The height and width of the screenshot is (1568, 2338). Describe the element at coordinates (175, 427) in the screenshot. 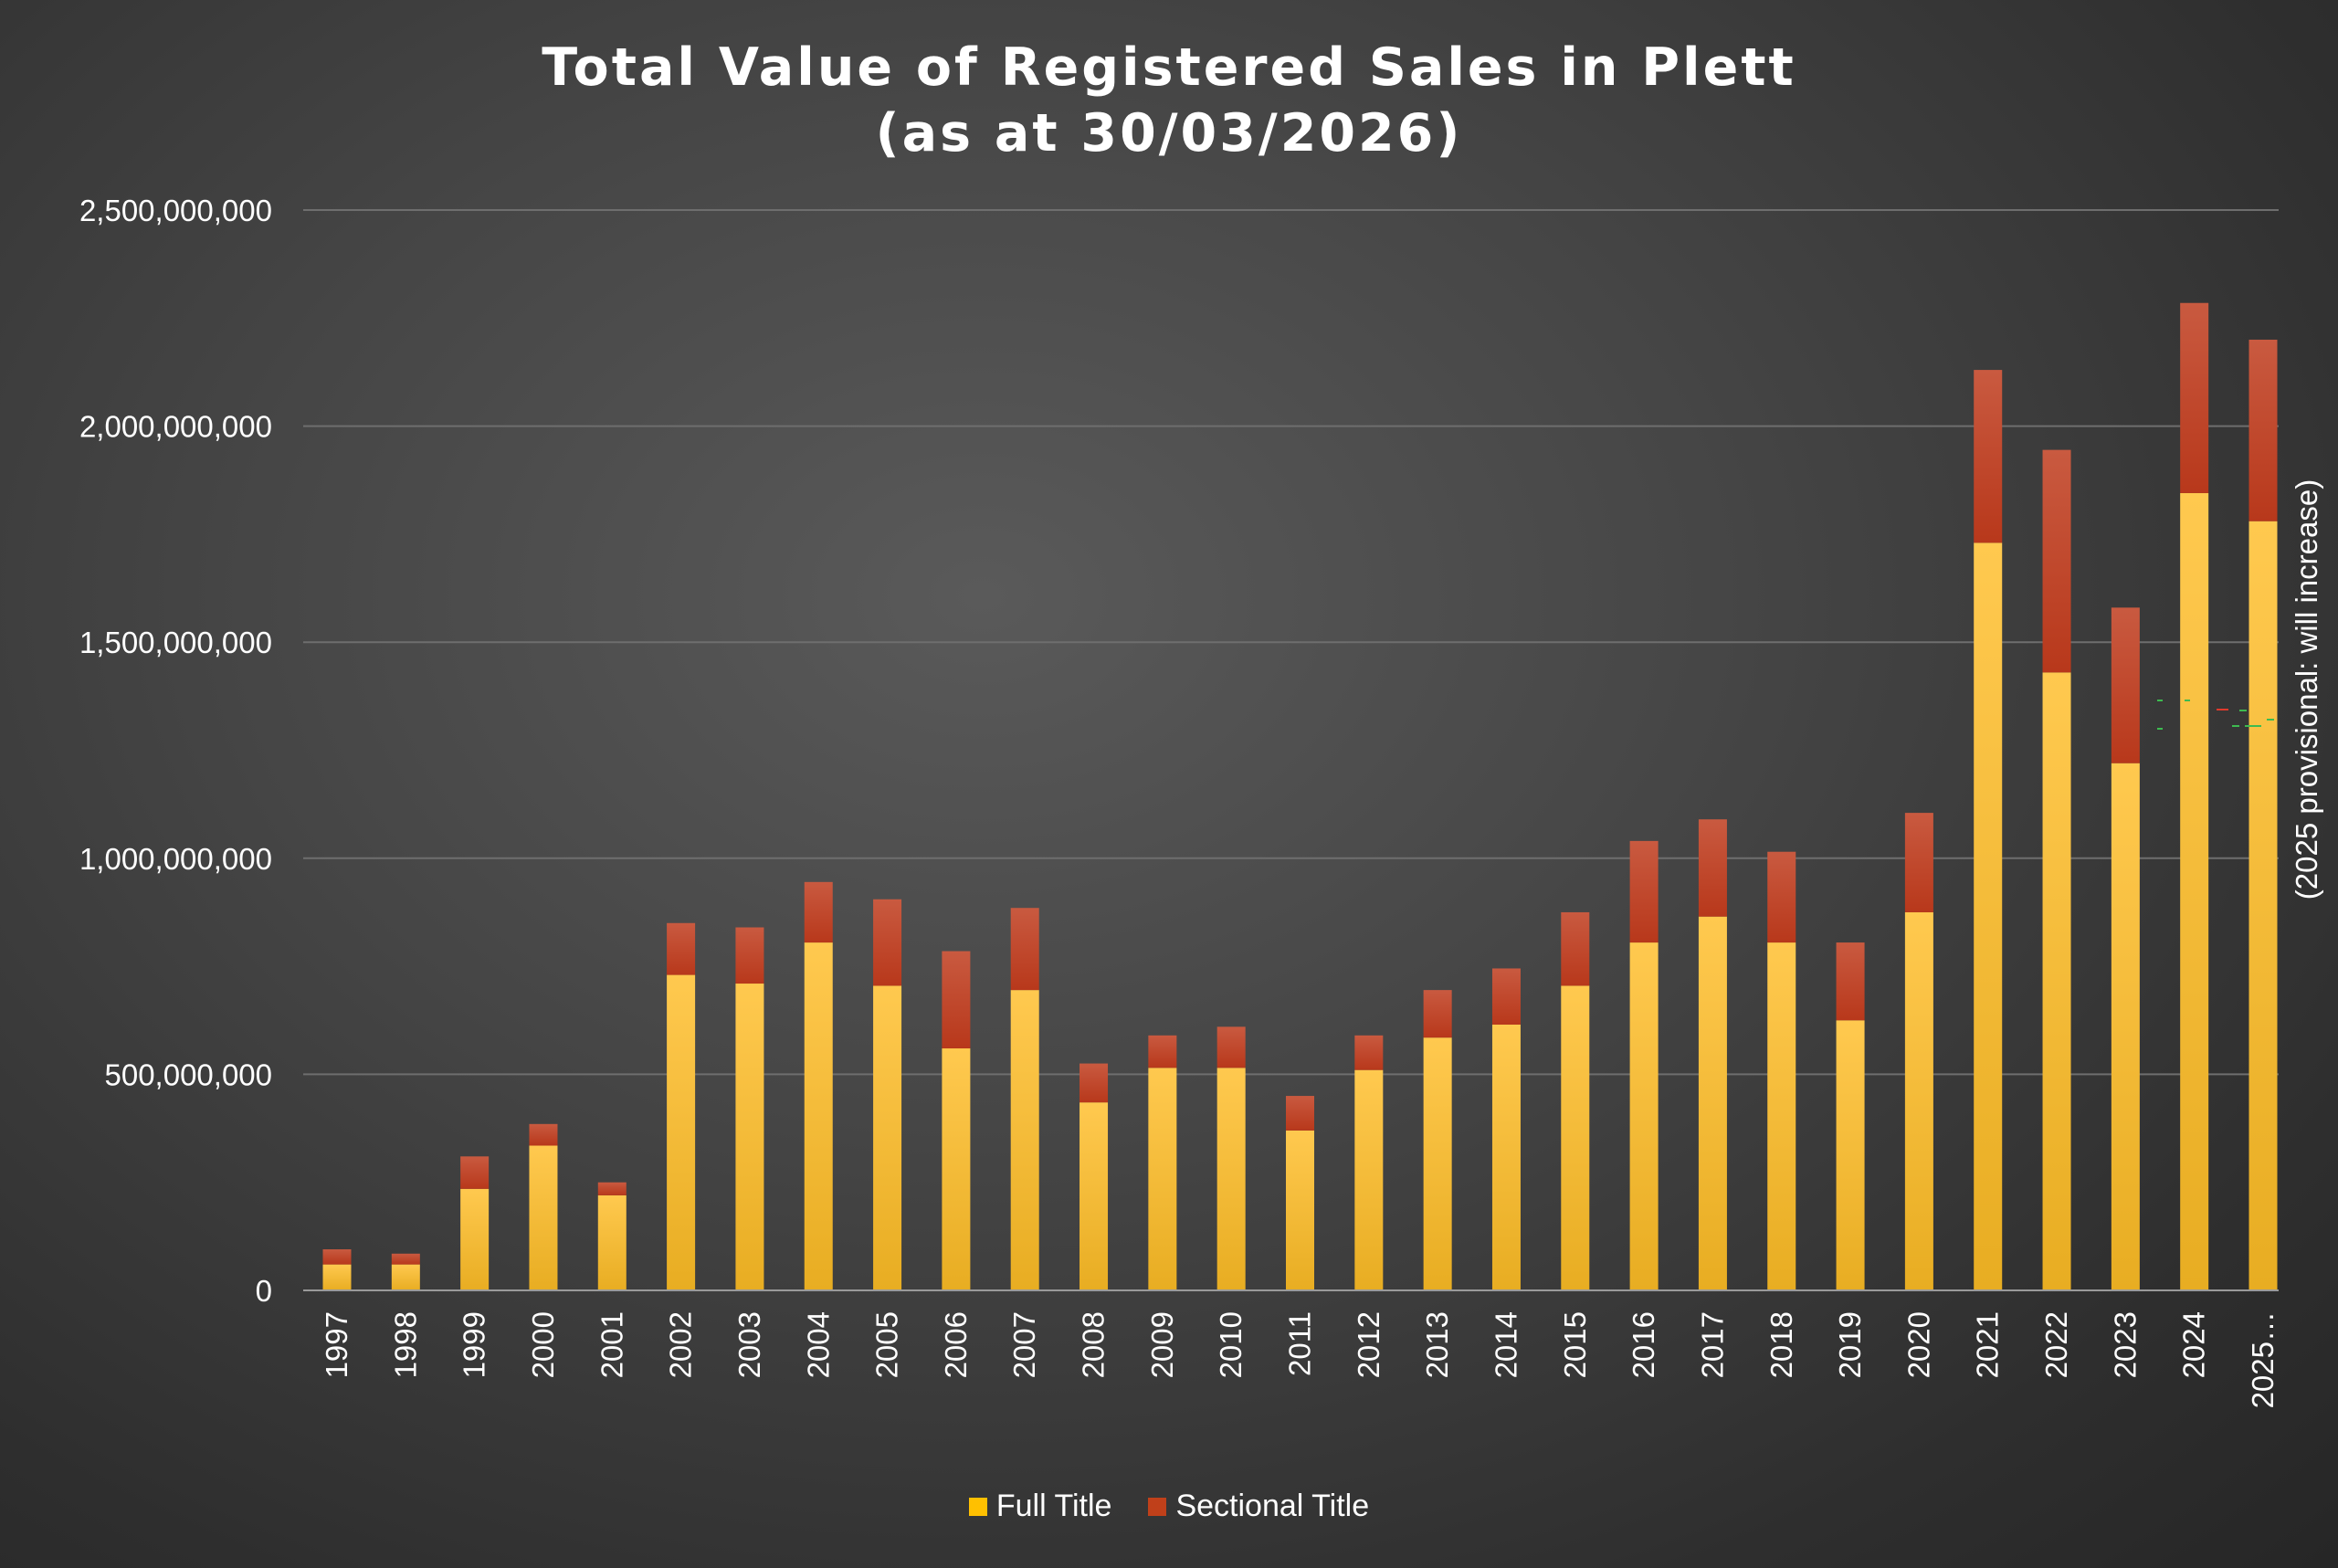

I see `y-tick-label: 2,000,000,000` at that location.